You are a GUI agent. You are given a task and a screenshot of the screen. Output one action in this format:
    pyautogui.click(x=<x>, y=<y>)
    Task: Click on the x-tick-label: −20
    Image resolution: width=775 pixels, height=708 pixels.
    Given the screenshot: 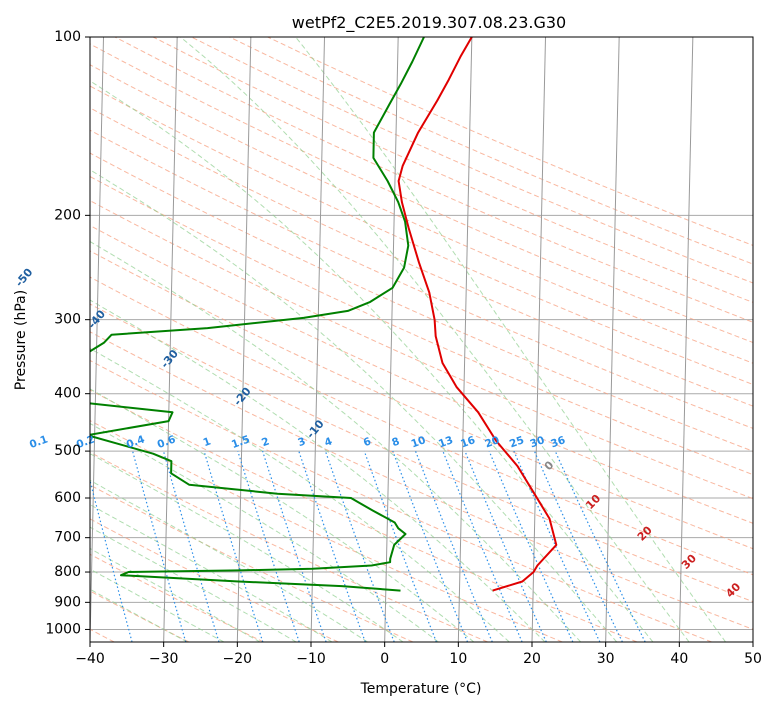 What is the action you would take?
    pyautogui.click(x=238, y=659)
    